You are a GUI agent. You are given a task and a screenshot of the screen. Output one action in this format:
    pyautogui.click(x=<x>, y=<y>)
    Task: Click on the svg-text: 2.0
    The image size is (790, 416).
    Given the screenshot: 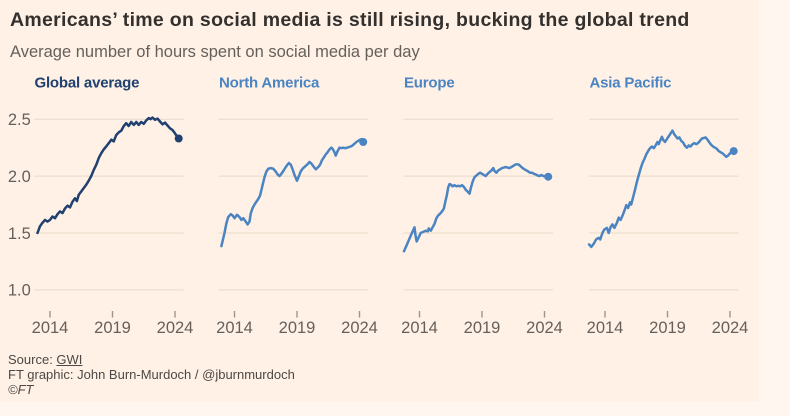 What is the action you would take?
    pyautogui.click(x=19, y=177)
    